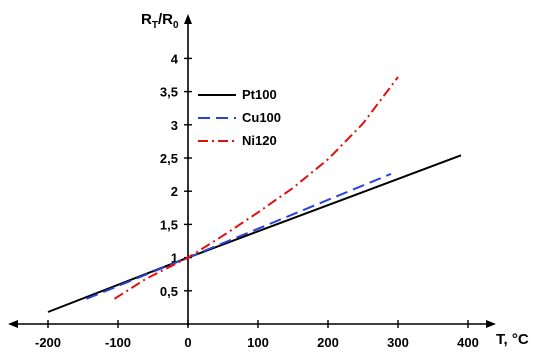 This screenshot has width=533, height=354. Describe the element at coordinates (118, 342) in the screenshot. I see `x-tick-label: -100` at that location.